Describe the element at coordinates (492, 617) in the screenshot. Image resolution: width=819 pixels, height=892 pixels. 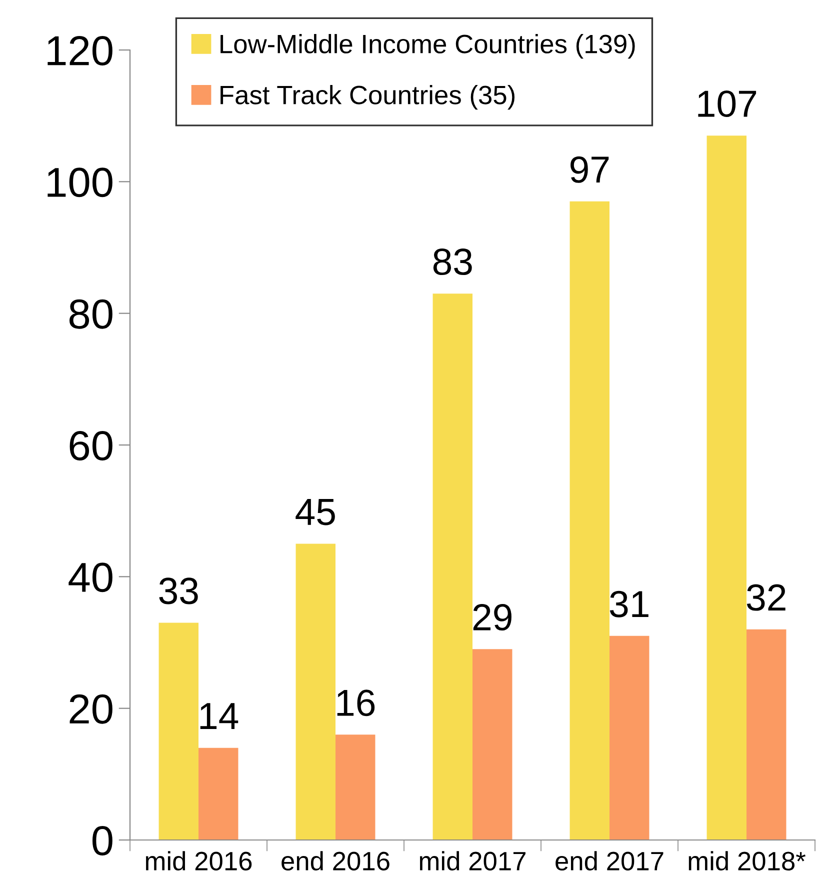
I see `data-label: 29` at that location.